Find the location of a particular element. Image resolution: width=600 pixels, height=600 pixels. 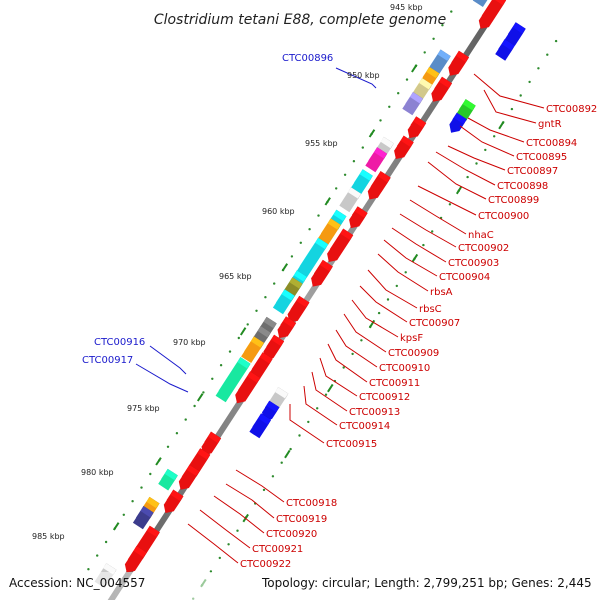

gene-label: gntR is located at coordinates (550, 124).